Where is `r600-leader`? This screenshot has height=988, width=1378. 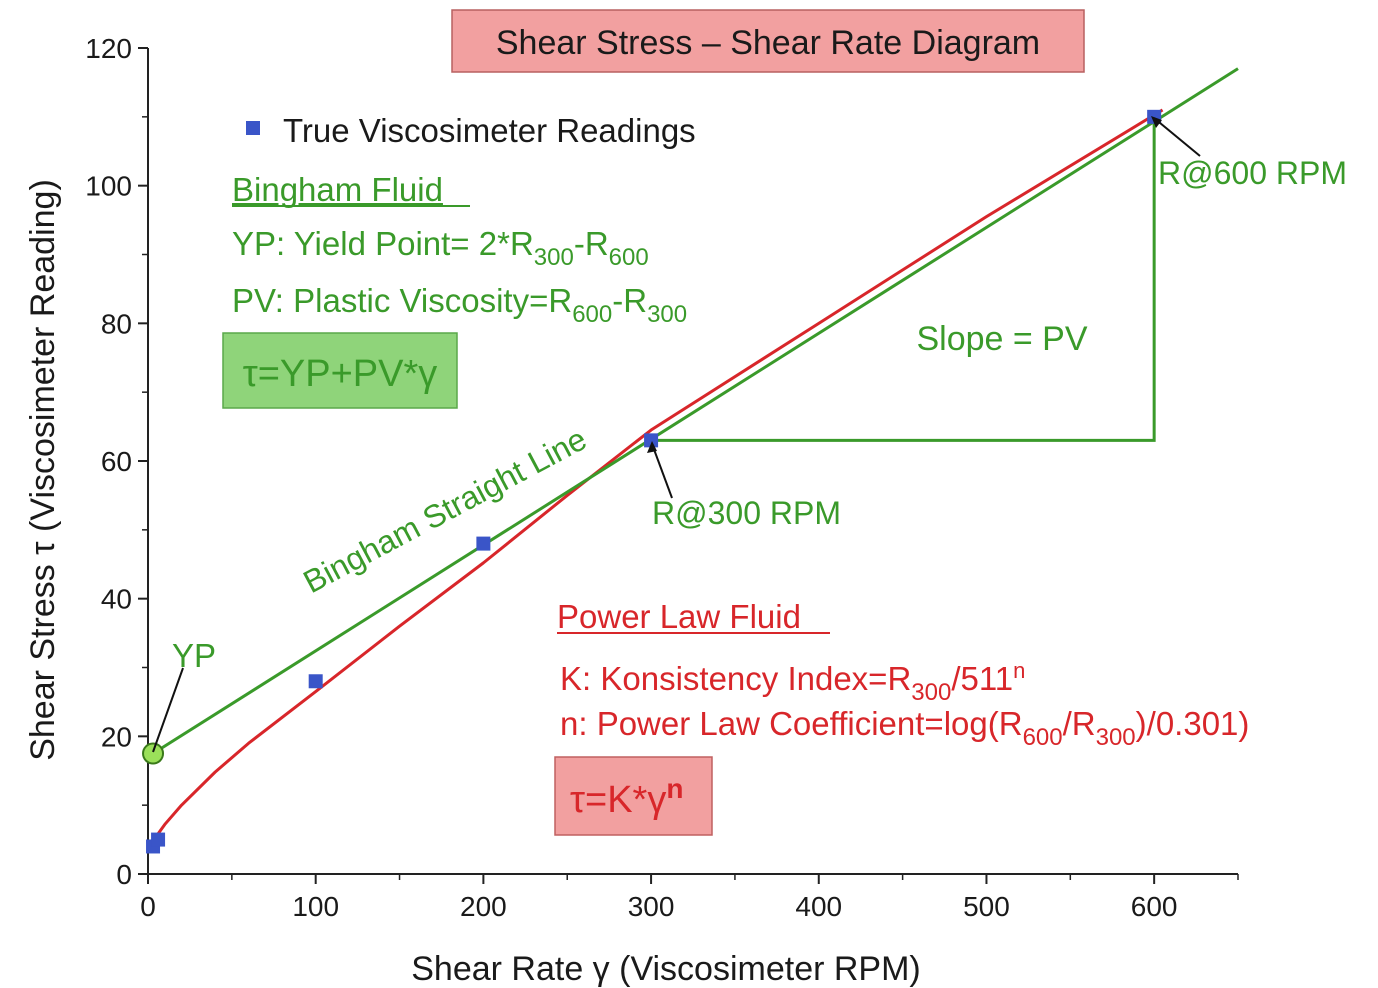 r600-leader is located at coordinates (1177, 137).